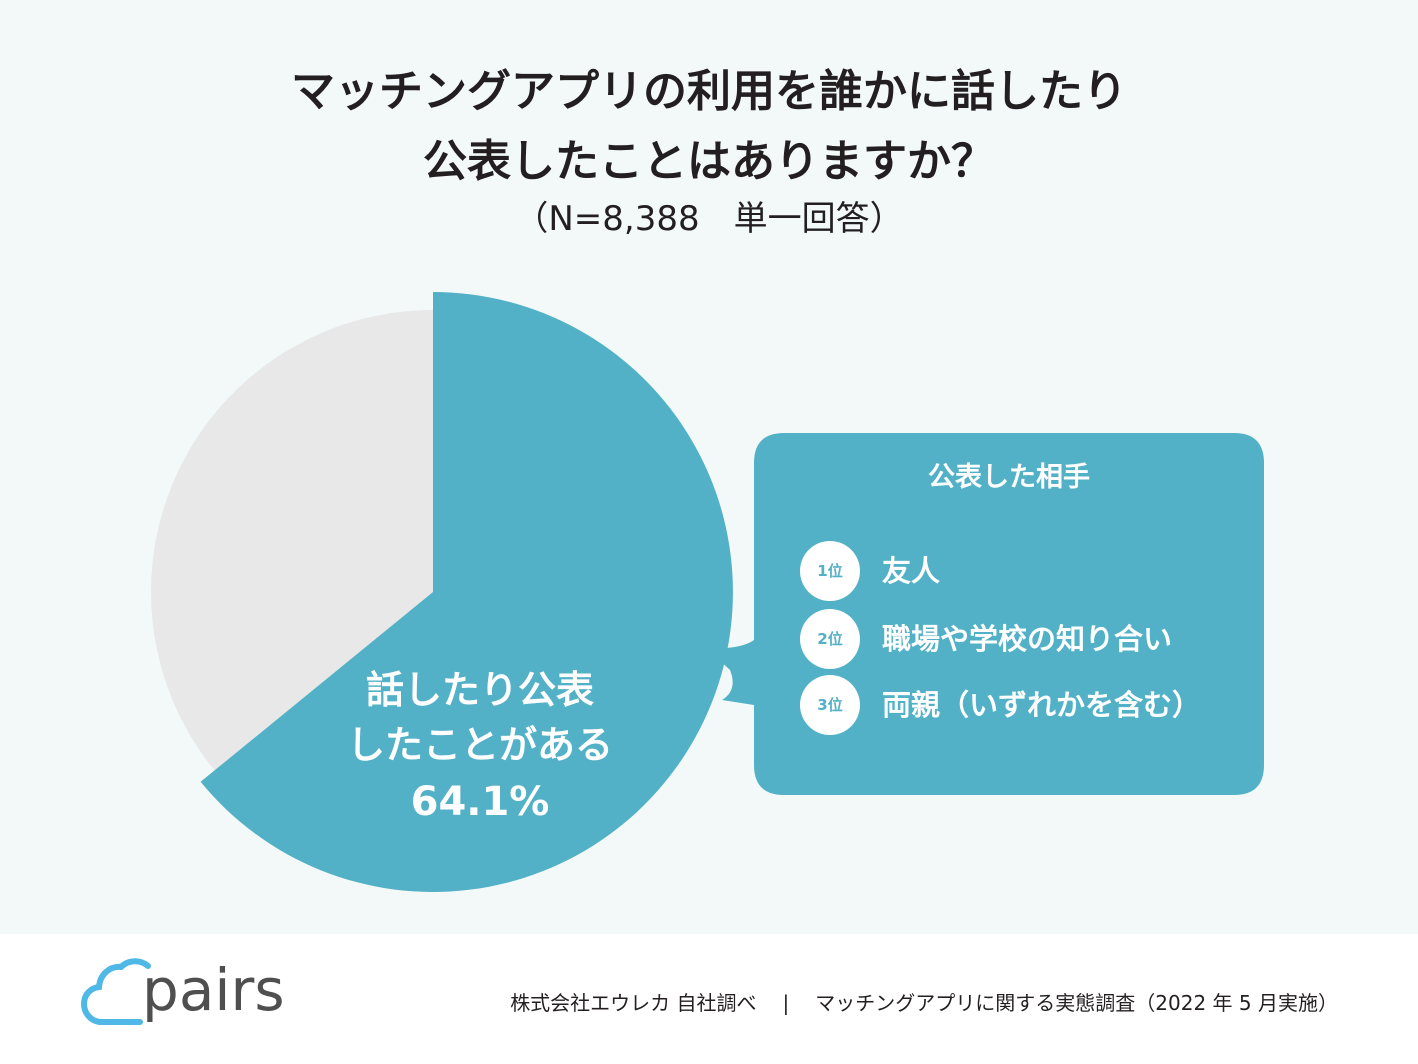  Describe the element at coordinates (830, 705) in the screenshot. I see `rank-badge-3: 3位` at that location.